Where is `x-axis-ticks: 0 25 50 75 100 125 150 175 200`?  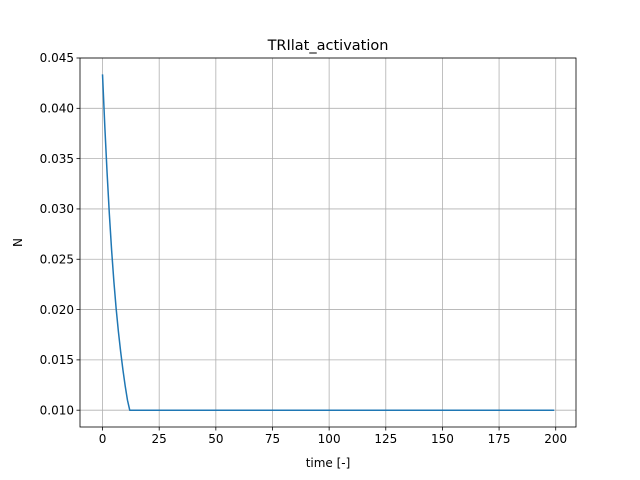
x-axis-ticks: 0 25 50 75 100 125 150 175 200 is located at coordinates (333, 436).